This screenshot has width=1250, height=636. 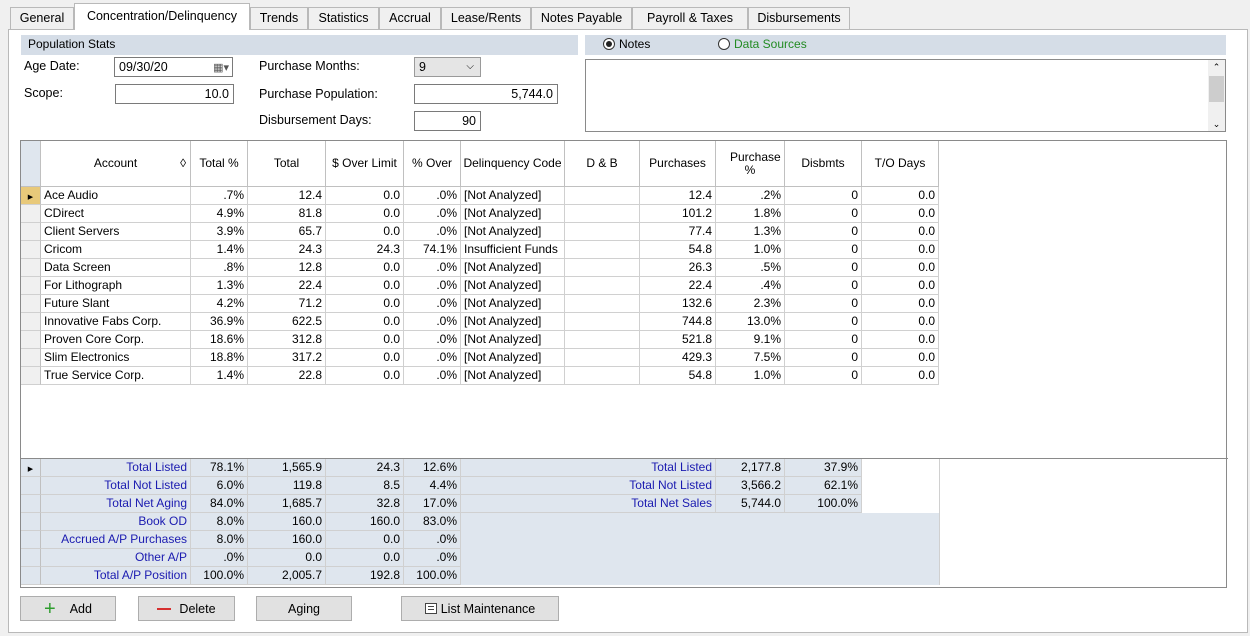 What do you see at coordinates (304, 608) in the screenshot?
I see `aging-button: Aging` at bounding box center [304, 608].